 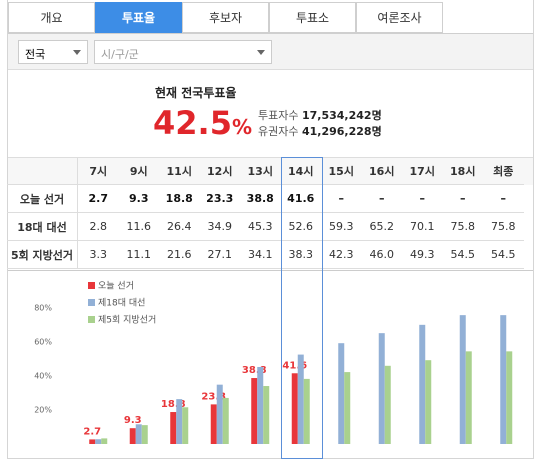 I want to click on column-header: 12시, so click(x=219, y=171).